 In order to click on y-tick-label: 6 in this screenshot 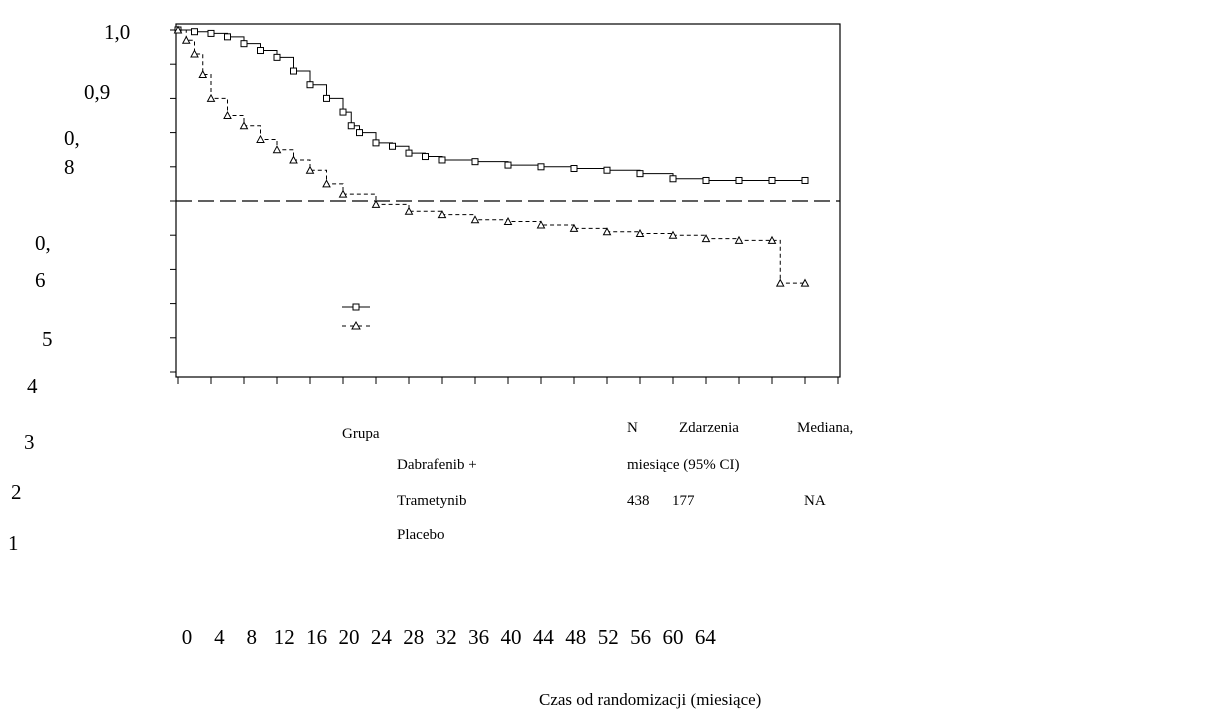, I will do `click(40, 280)`.